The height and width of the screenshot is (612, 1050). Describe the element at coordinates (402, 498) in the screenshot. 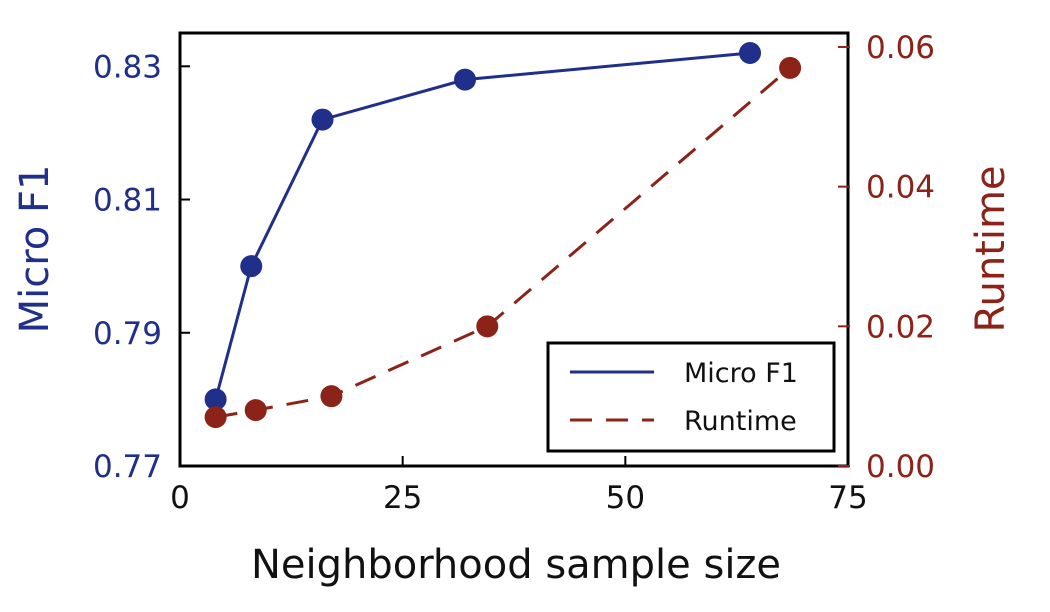

I see `x-tick-label: 25` at that location.